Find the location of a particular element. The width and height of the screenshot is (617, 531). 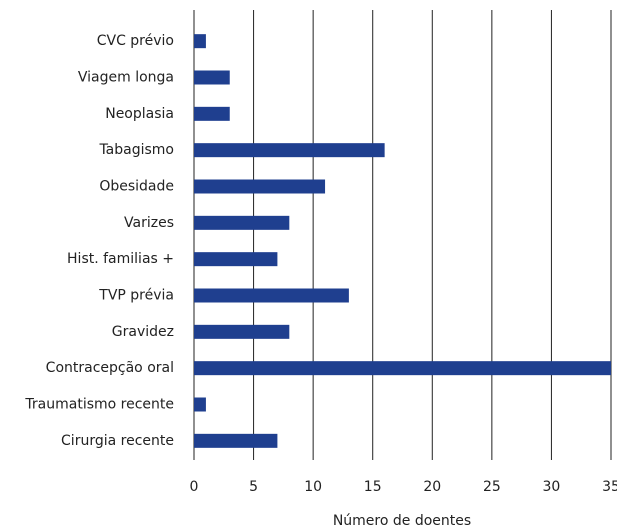

x-tick-label: 35 is located at coordinates (609, 487).